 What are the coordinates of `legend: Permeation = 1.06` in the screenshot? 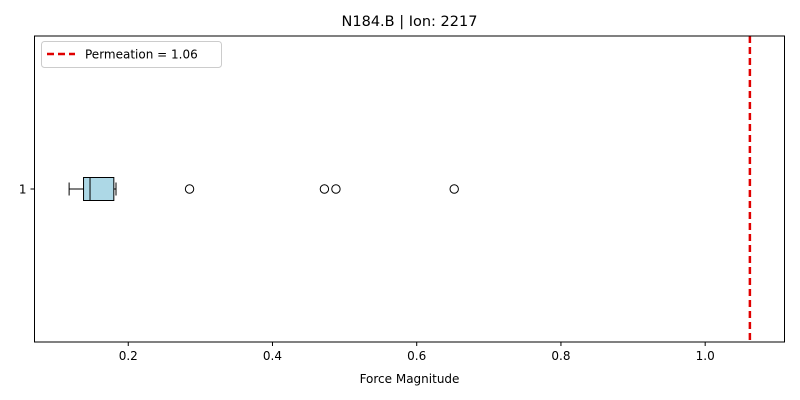 It's located at (131, 54).